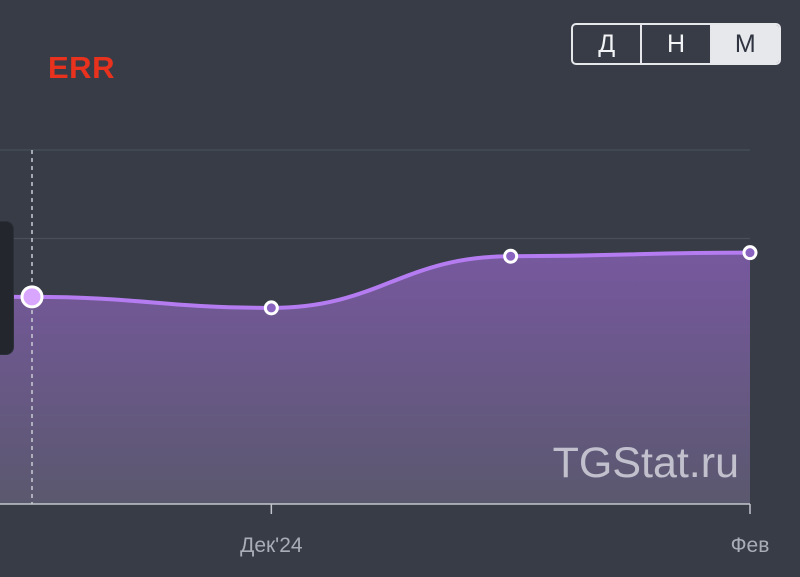 This screenshot has width=800, height=577. What do you see at coordinates (7, 288) in the screenshot?
I see `tooltip-panel` at bounding box center [7, 288].